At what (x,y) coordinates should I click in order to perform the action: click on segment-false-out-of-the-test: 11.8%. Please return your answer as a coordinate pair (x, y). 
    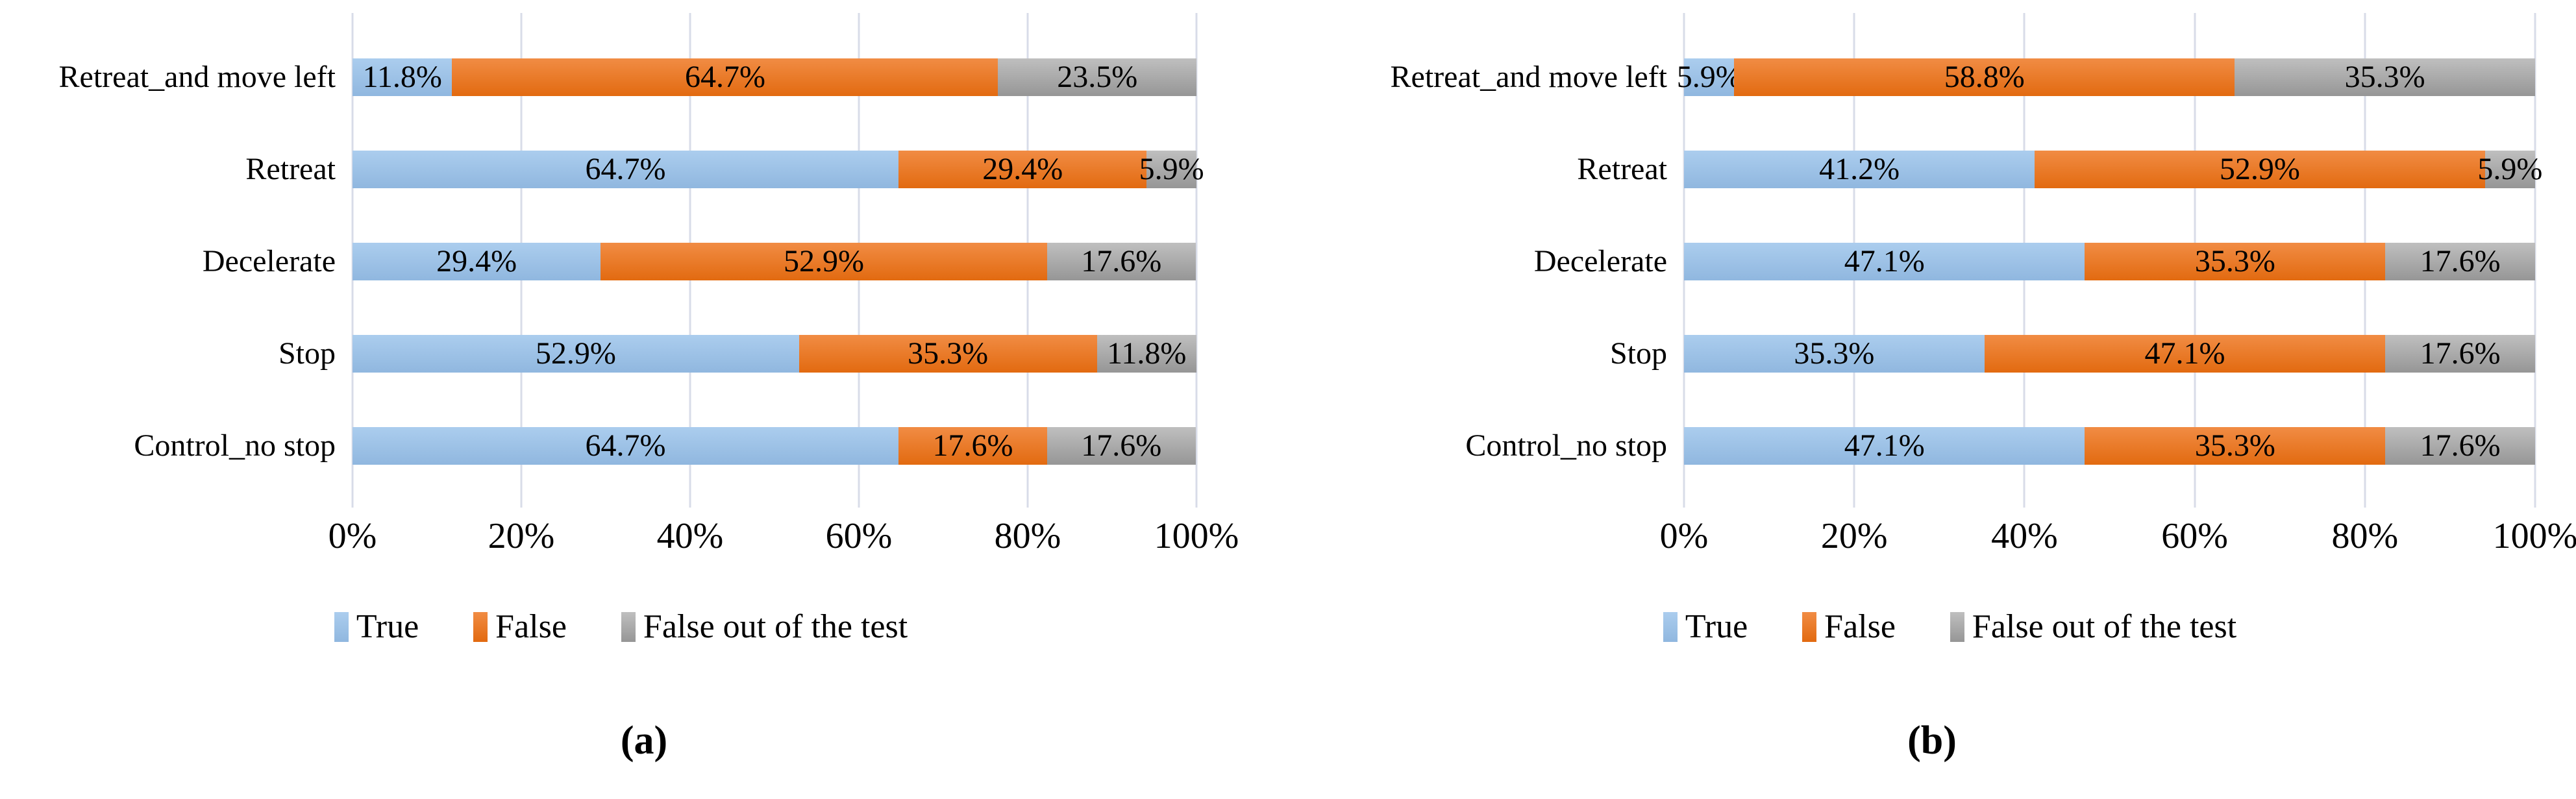
    Looking at the image, I should click on (1146, 354).